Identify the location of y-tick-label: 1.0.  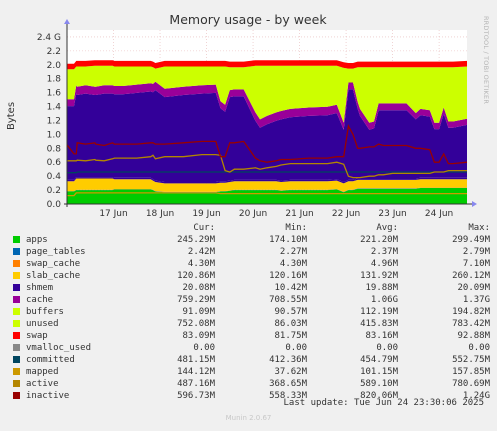
(54, 135).